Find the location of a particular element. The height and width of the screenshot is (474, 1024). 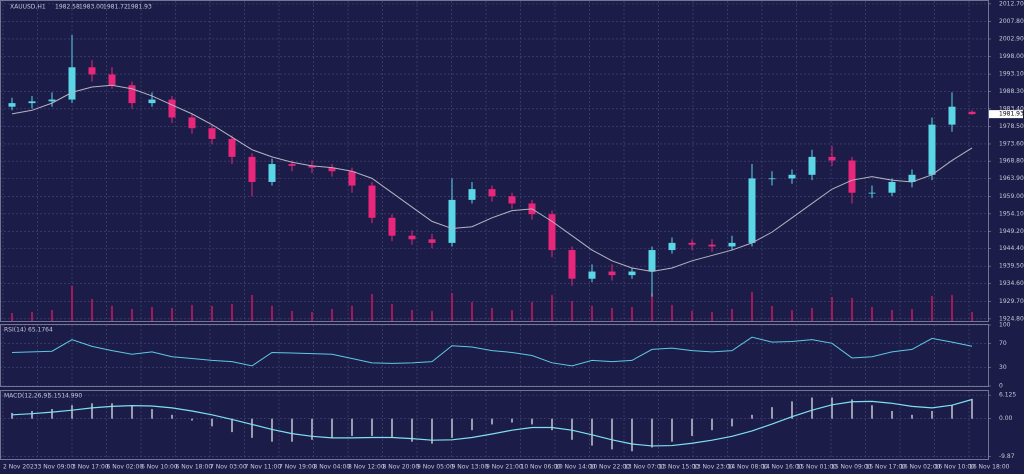

y-tick-label: 1978.50 is located at coordinates (1011, 126).